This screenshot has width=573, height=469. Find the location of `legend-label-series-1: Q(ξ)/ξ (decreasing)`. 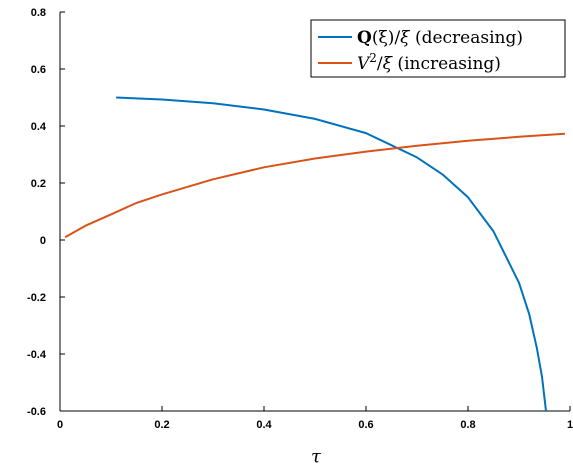

legend-label-series-1: Q(ξ)/ξ (decreasing) is located at coordinates (440, 38).